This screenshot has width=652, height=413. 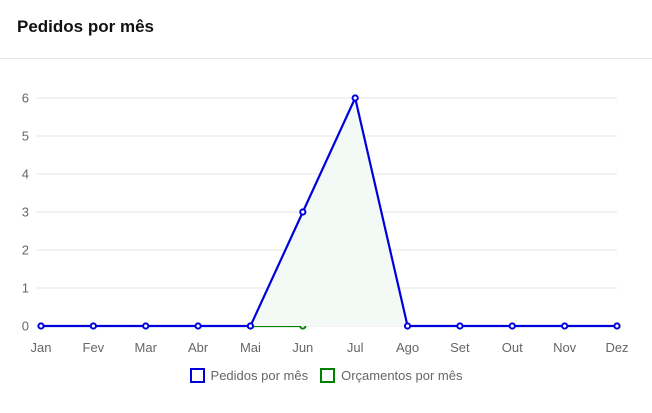 What do you see at coordinates (25, 250) in the screenshot?
I see `y-tick-label: 2` at bounding box center [25, 250].